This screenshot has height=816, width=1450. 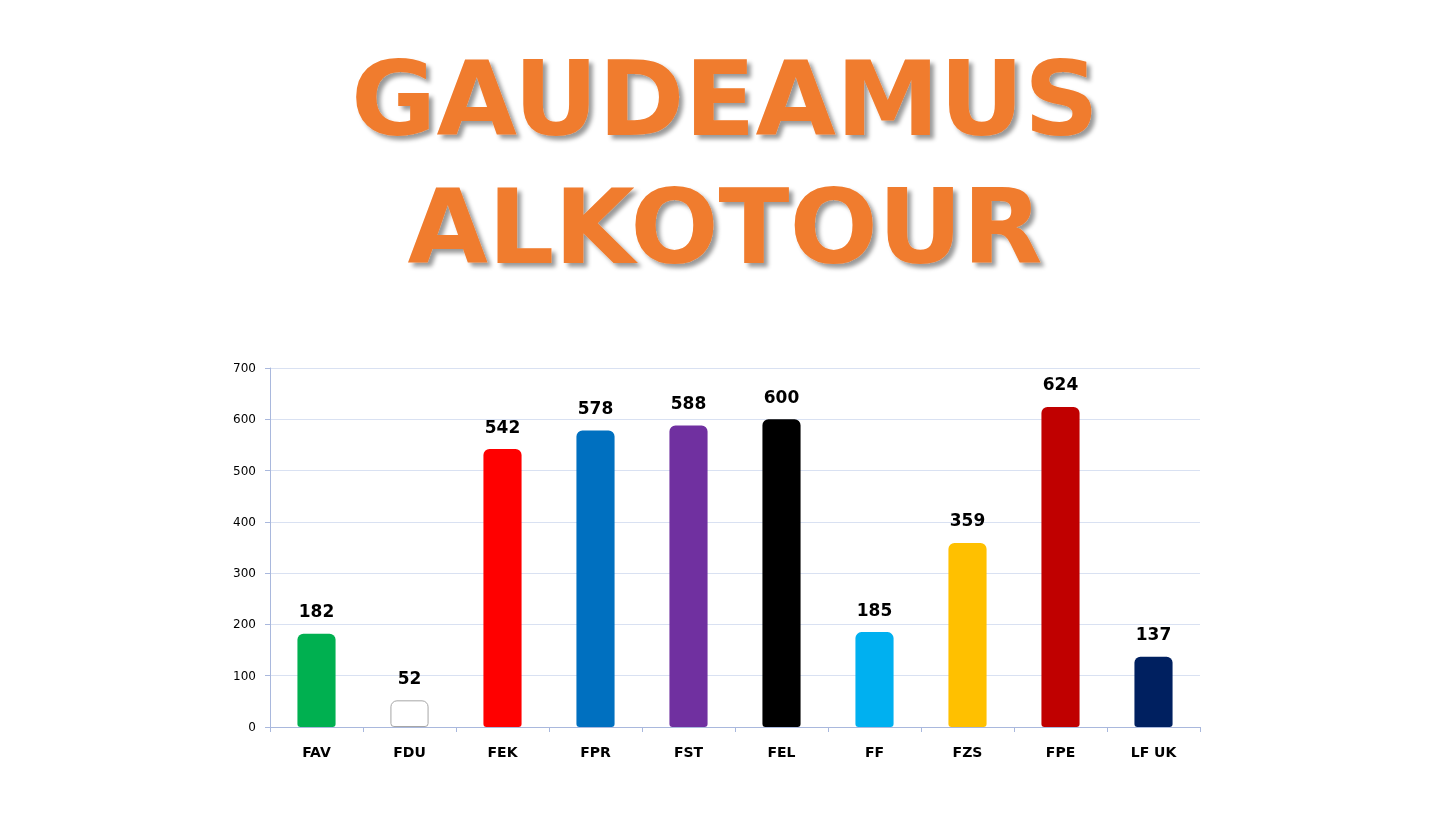 I want to click on data-label: 600, so click(x=781, y=396).